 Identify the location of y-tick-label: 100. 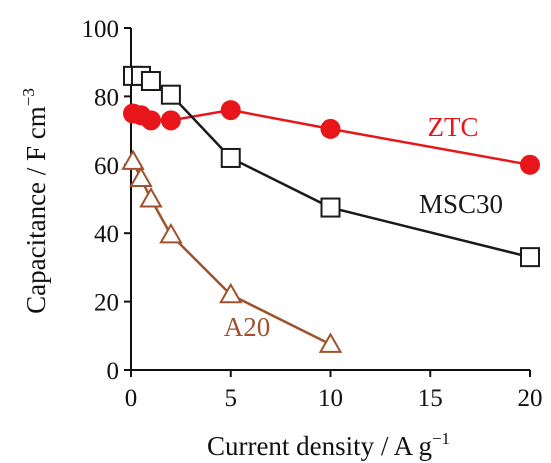
(101, 29).